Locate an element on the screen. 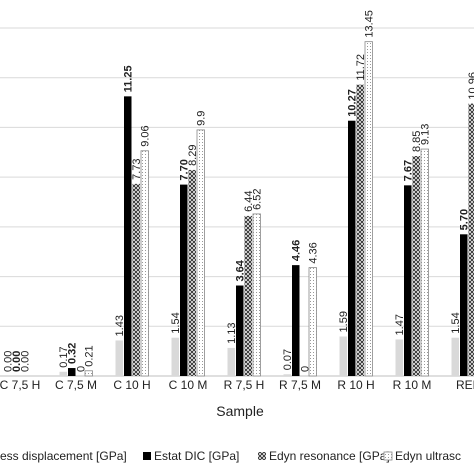 This screenshot has height=474, width=474. x-tick-label: R 10 H is located at coordinates (355, 385).